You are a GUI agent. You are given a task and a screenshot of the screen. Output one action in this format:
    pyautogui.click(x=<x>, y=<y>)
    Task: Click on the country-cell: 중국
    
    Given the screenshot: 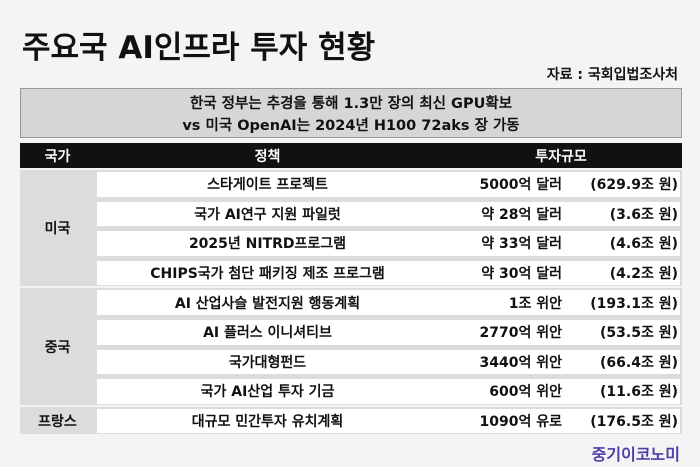 What is the action you would take?
    pyautogui.click(x=57, y=347)
    